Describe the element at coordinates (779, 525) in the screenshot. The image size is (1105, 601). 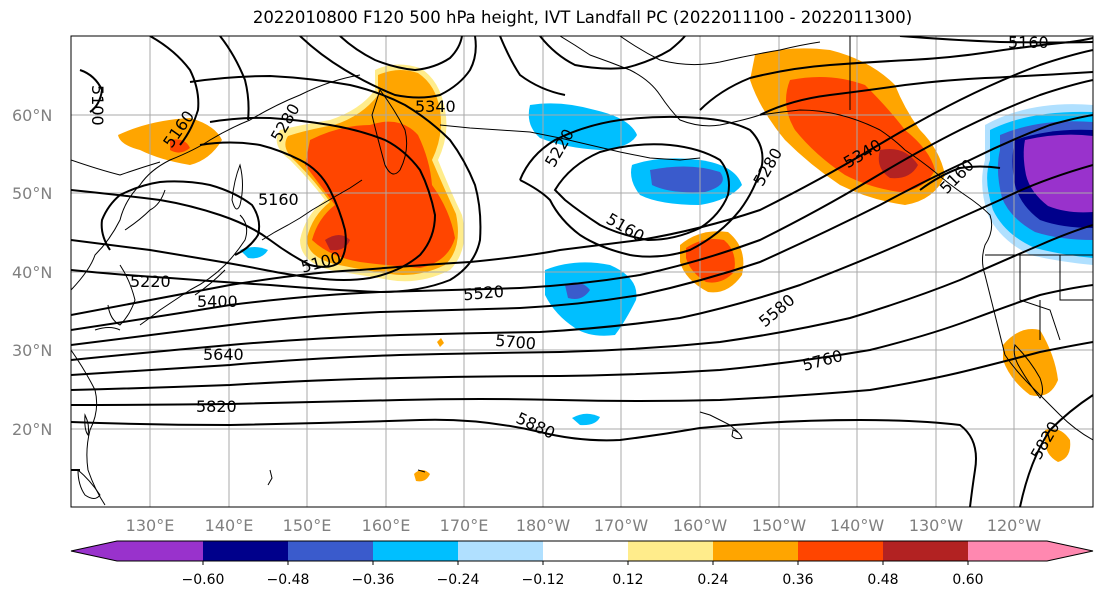
I see `lon-label: 150°W` at that location.